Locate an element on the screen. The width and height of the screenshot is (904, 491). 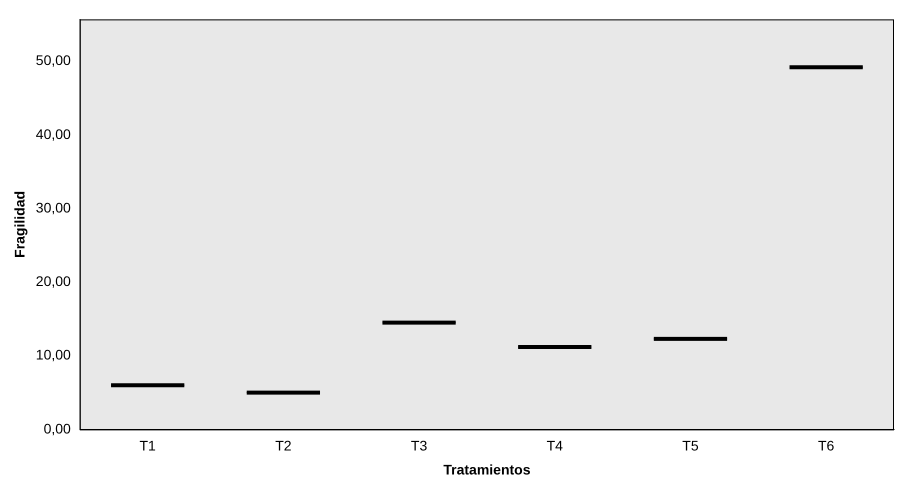
y-tick-label: 0,00 is located at coordinates (58, 428).